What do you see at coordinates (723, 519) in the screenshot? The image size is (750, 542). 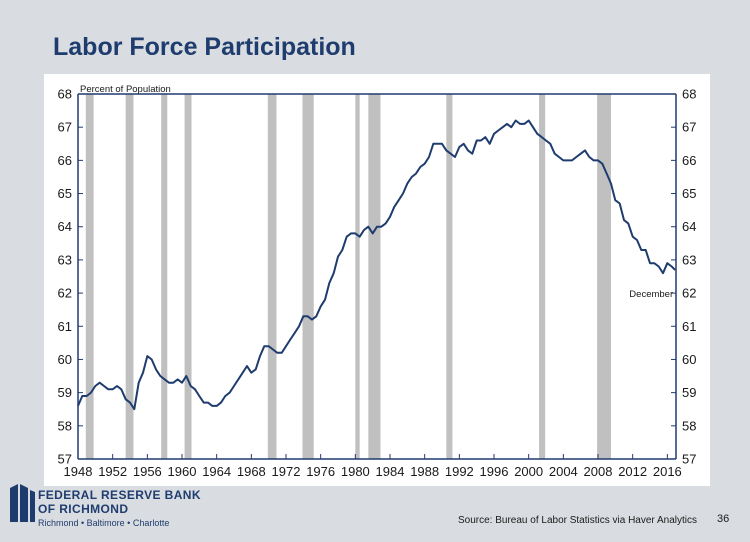 I see `page-number: 36` at bounding box center [723, 519].